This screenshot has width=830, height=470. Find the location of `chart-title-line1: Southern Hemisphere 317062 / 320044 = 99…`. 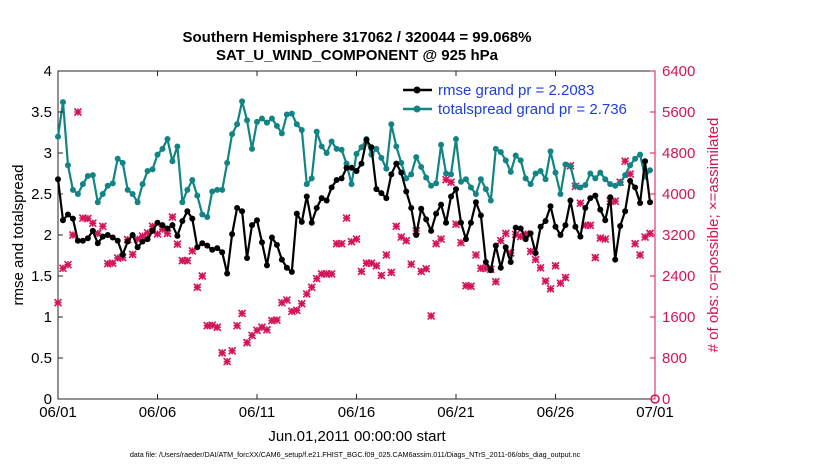

chart-title-line1: Southern Hemisphere 317062 / 320044 = 99… is located at coordinates (357, 37).